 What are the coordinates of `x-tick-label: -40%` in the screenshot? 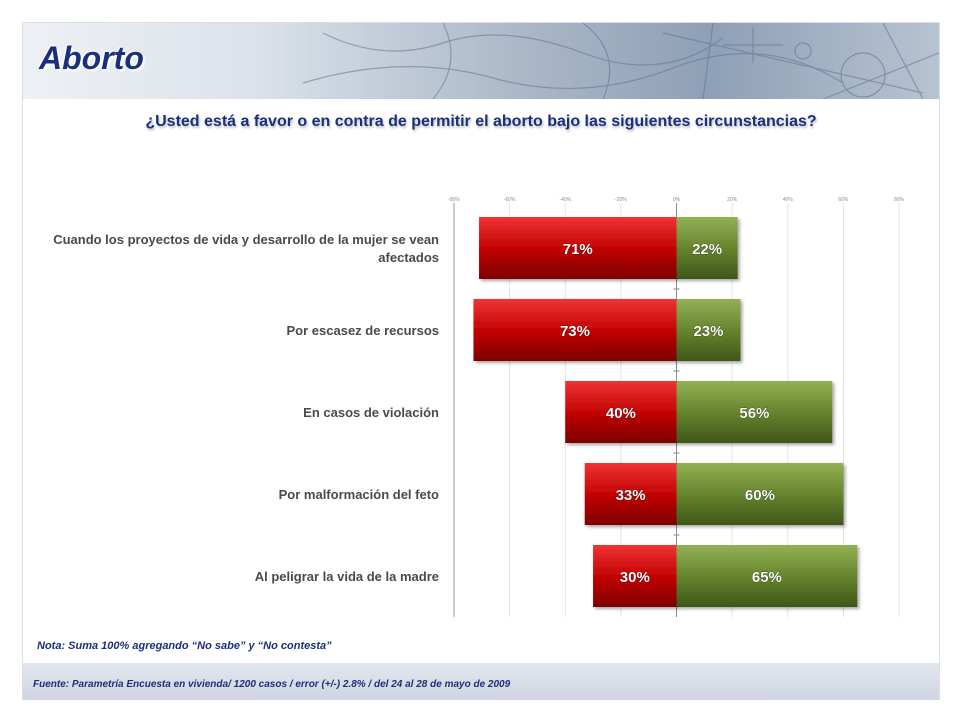 It's located at (565, 200).